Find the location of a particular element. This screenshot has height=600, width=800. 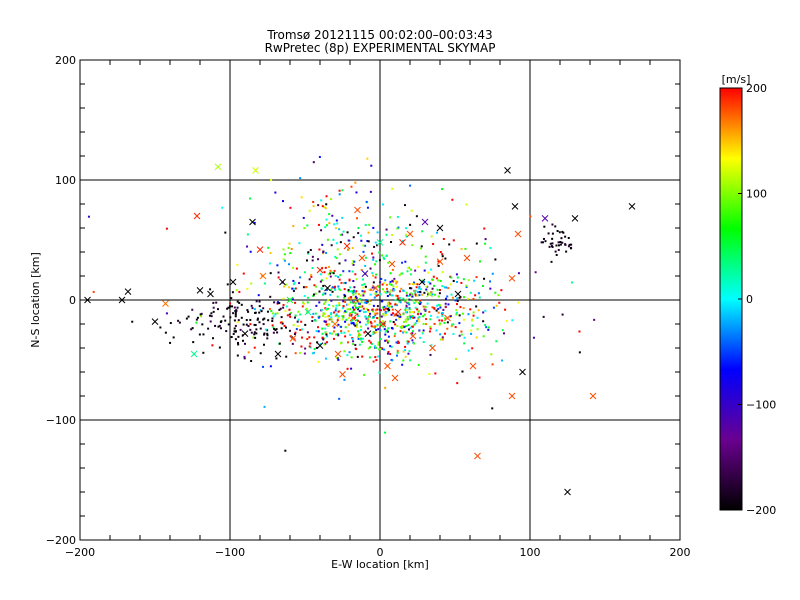

x-tick-label: 0 is located at coordinates (380, 552).